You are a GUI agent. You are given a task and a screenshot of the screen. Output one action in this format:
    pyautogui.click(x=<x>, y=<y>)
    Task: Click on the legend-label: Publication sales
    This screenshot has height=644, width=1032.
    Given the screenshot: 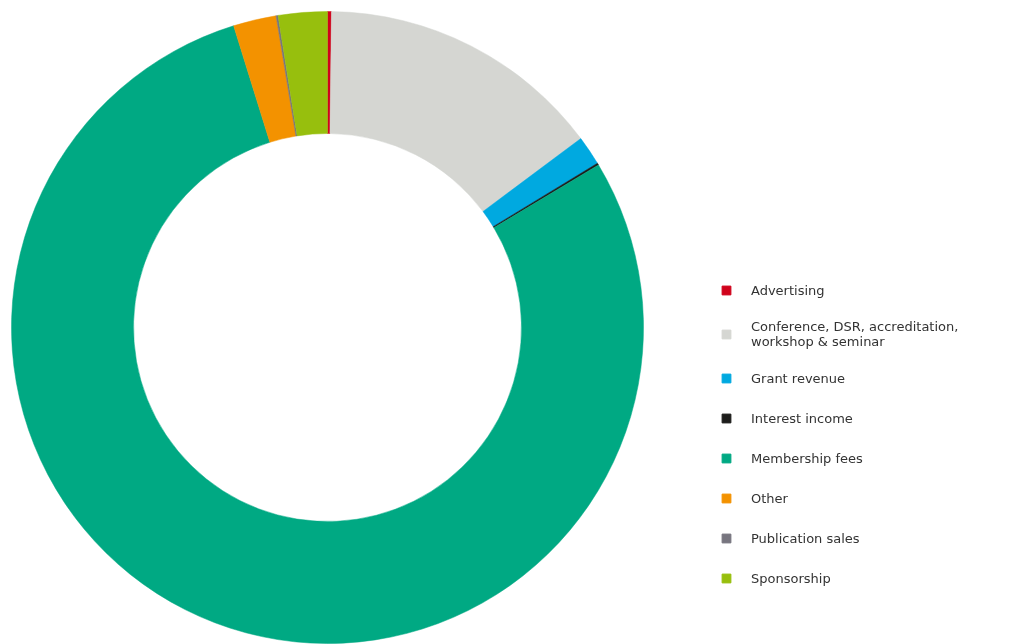 What is the action you would take?
    pyautogui.click(x=805, y=538)
    